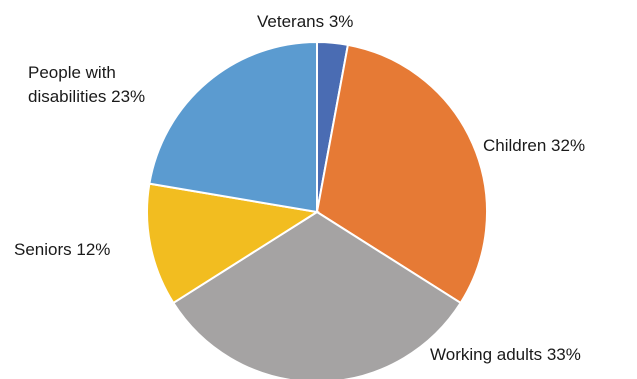  Describe the element at coordinates (86, 84) in the screenshot. I see `slice-label-disabilities: People with disabilities 23%` at that location.